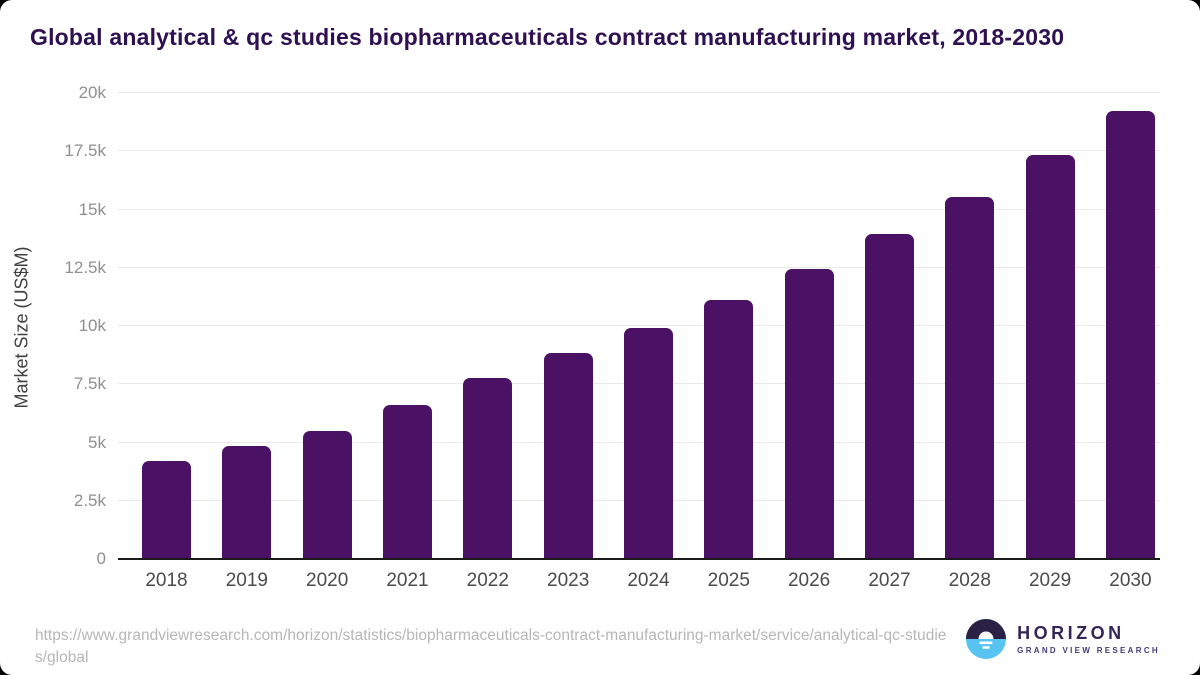  Describe the element at coordinates (85, 151) in the screenshot. I see `y-tick-label: 17.5k` at that location.